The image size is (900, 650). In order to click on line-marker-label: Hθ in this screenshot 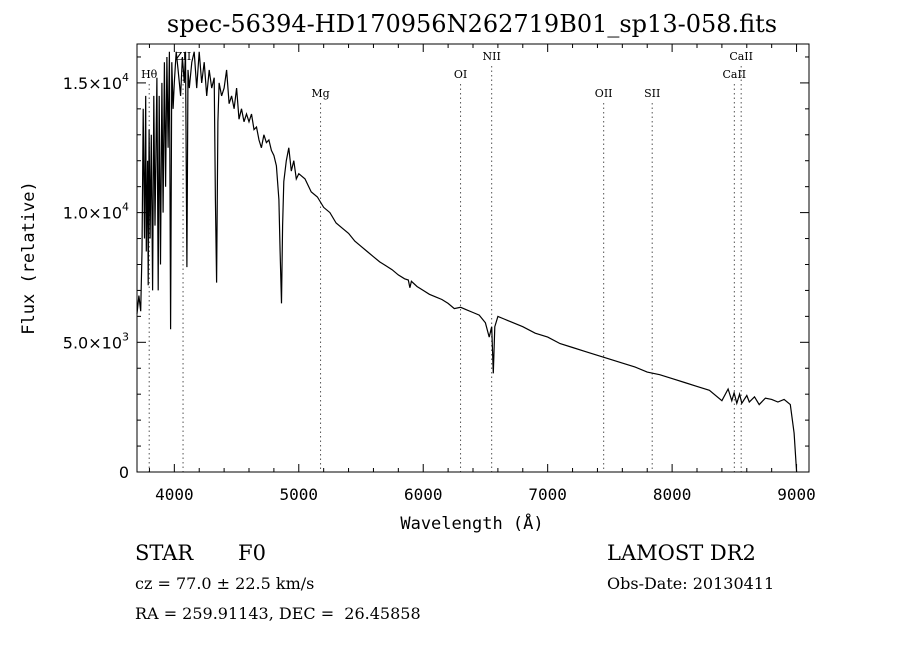, I will do `click(149, 74)`.